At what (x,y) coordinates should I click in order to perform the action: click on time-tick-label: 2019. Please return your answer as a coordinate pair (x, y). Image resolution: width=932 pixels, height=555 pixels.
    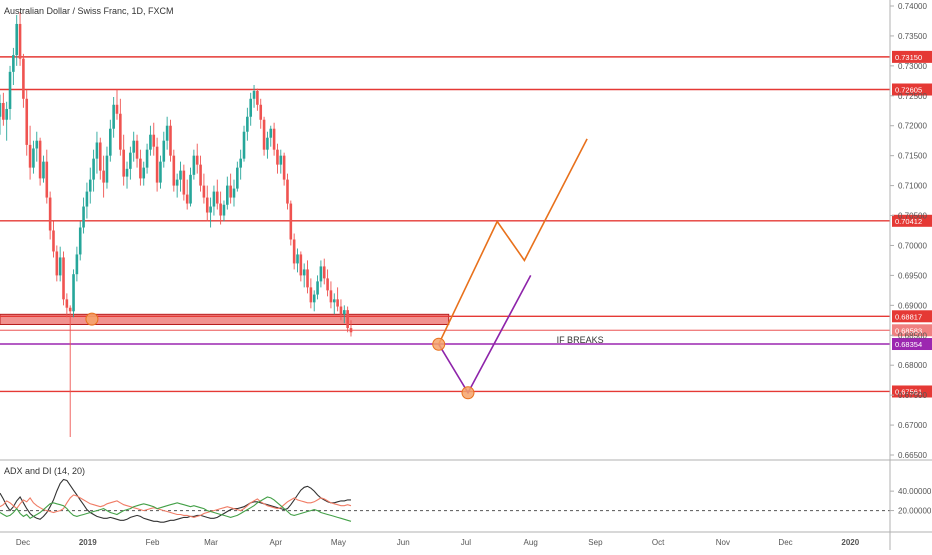
    Looking at the image, I should click on (88, 542).